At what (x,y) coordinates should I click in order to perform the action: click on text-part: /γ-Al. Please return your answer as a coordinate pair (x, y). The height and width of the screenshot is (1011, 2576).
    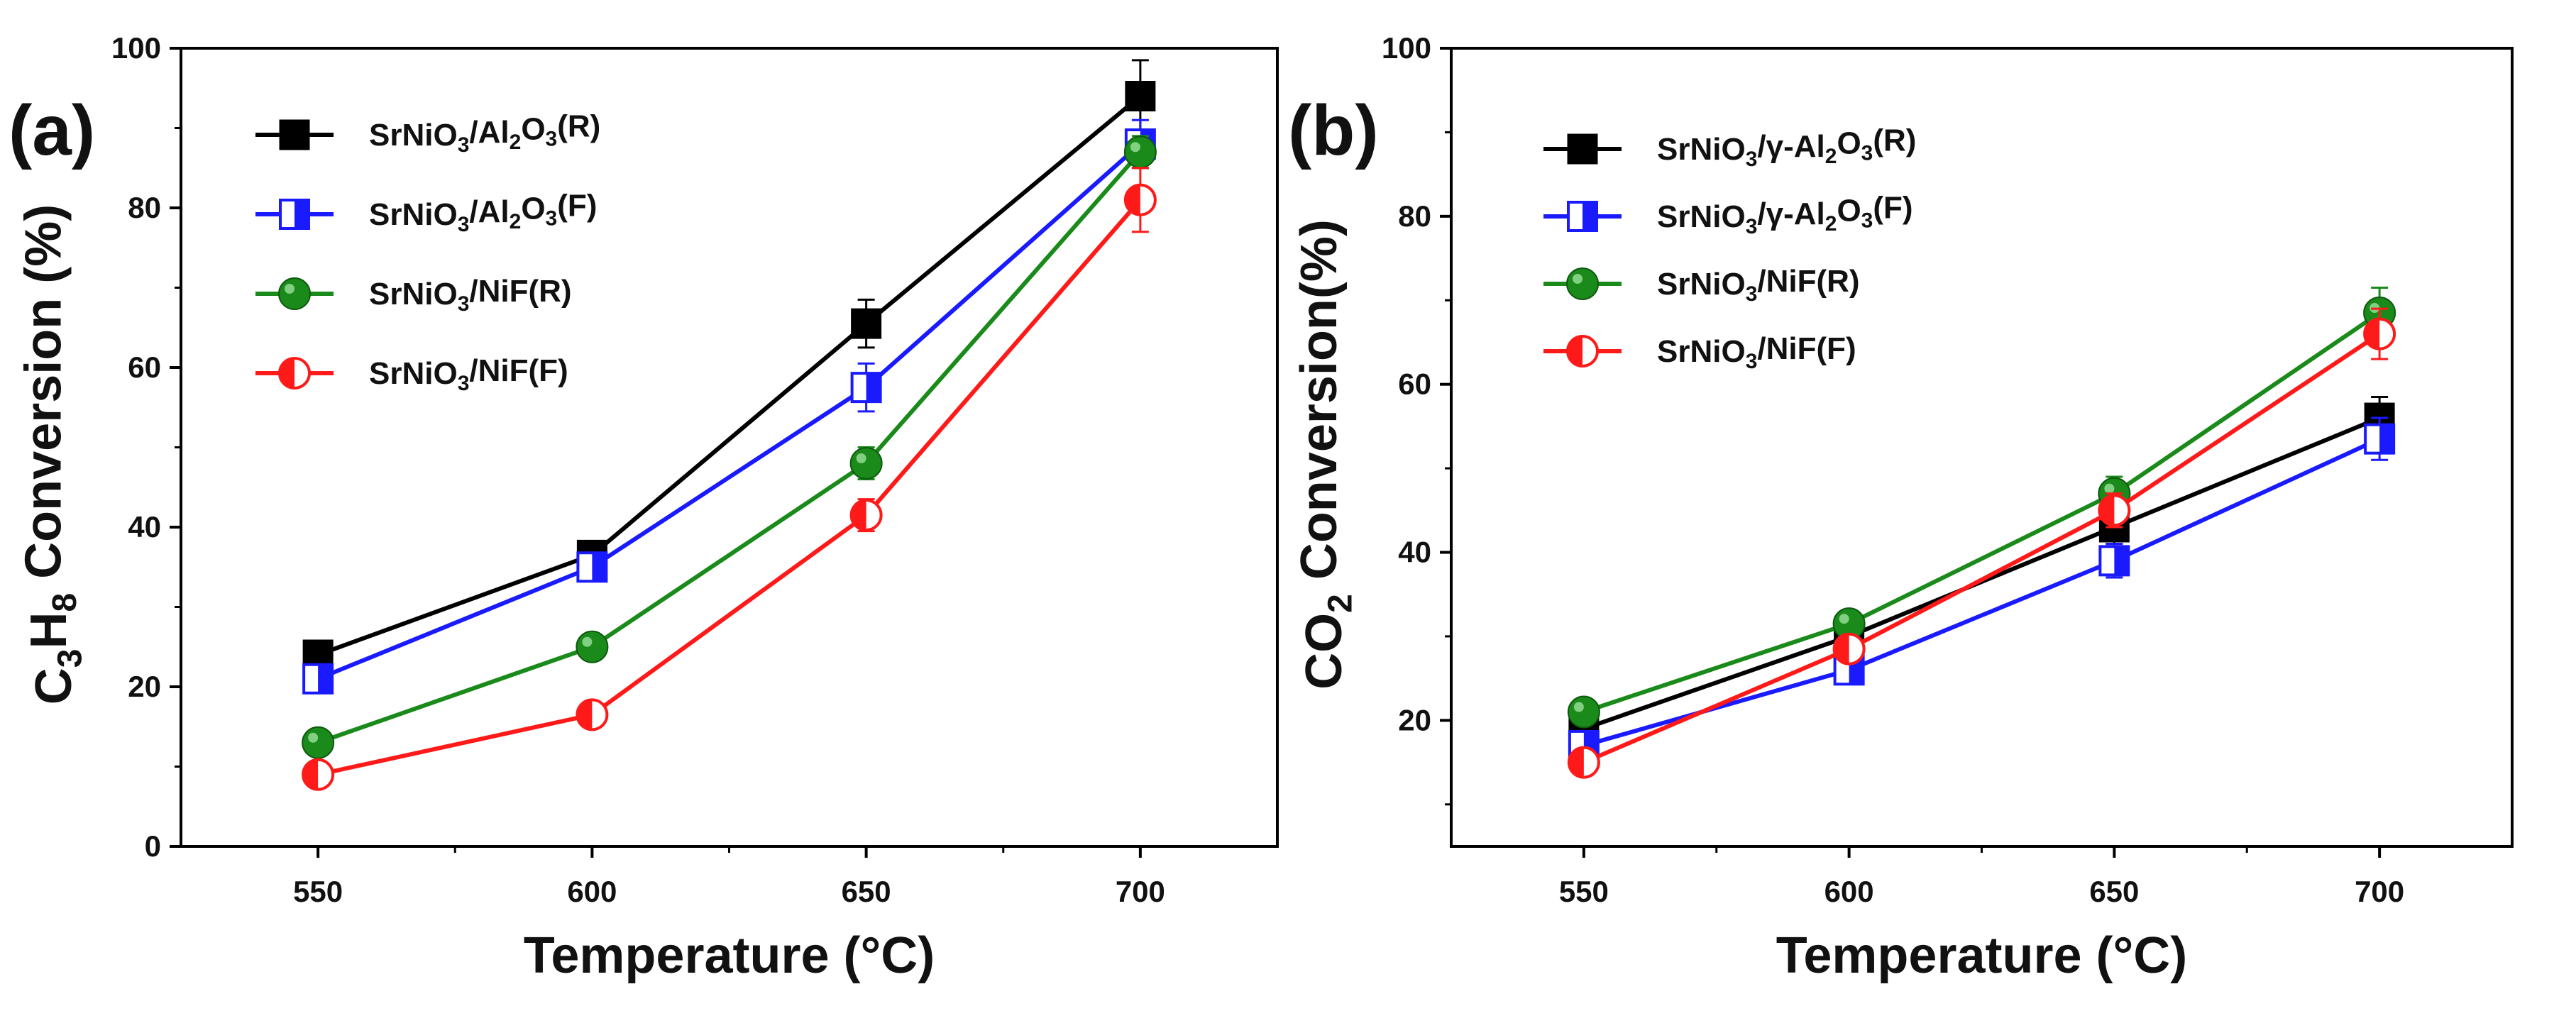
    Looking at the image, I should click on (1790, 146).